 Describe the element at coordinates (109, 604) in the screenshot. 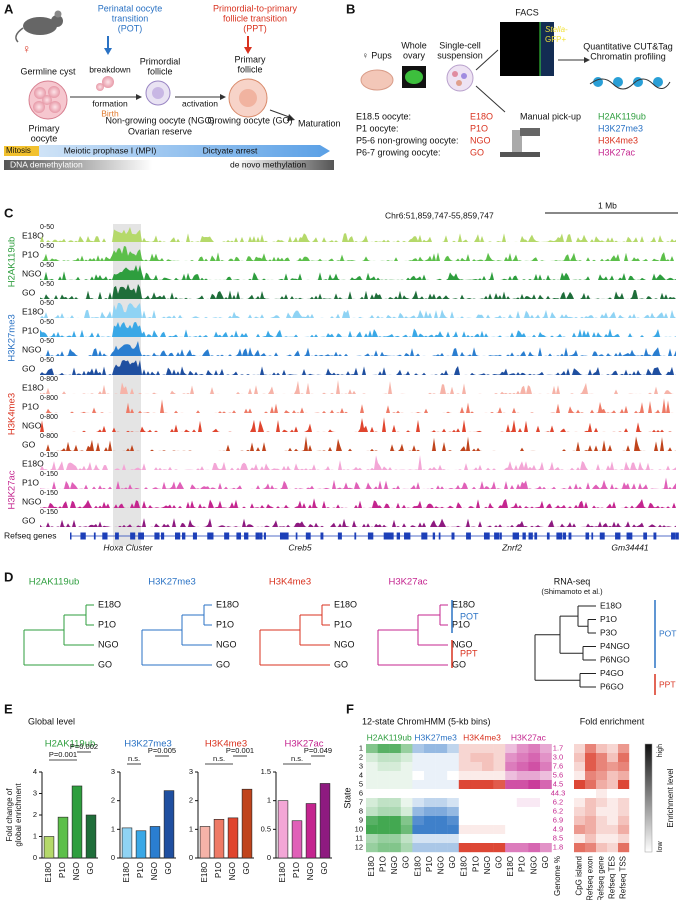

I see `tree-leaf: E18O` at that location.